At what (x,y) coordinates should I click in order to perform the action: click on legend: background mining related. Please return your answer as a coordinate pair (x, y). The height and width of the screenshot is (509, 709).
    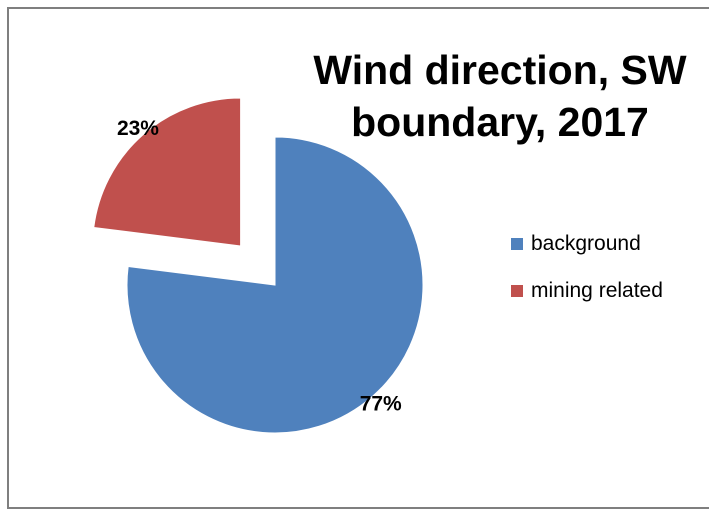
    Looking at the image, I should click on (587, 267).